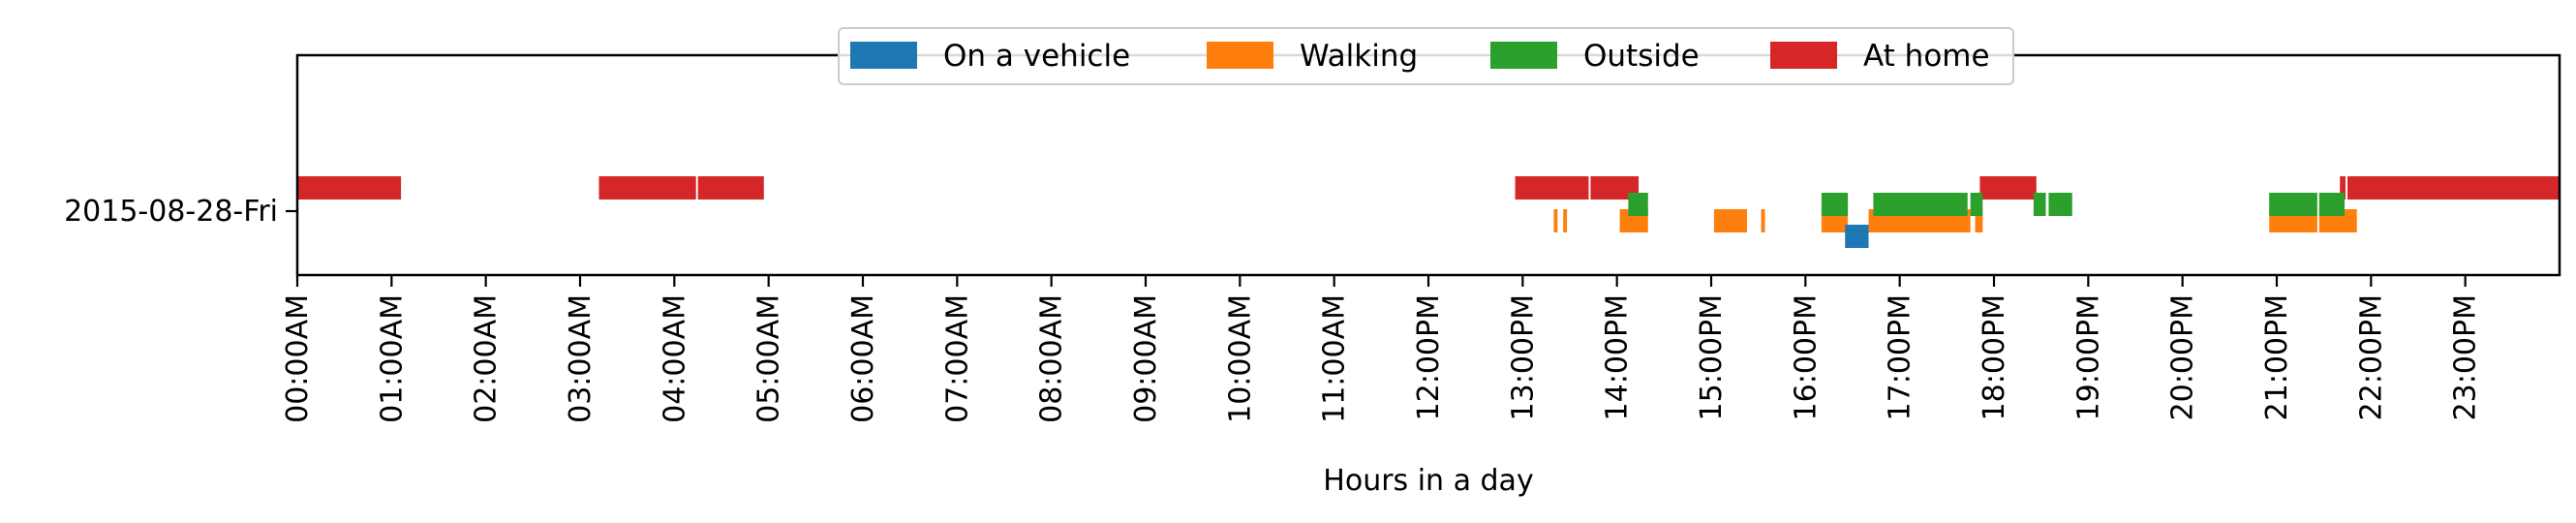  Describe the element at coordinates (769, 358) in the screenshot. I see `x-tick-label: 05:00AM` at that location.